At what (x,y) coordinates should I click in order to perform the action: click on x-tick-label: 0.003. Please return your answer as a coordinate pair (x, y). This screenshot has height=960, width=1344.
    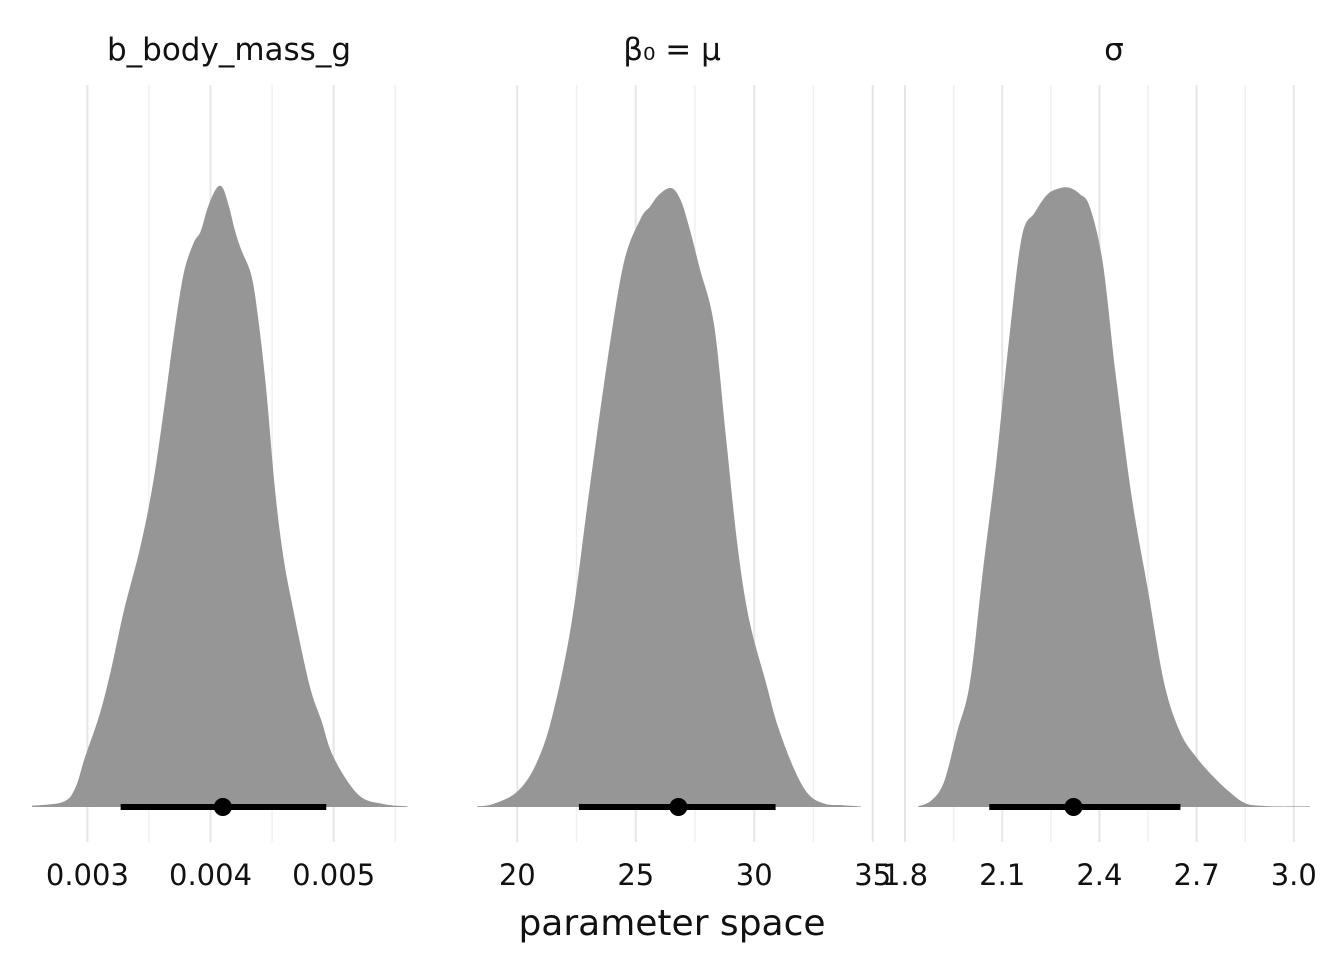
    Looking at the image, I should click on (87, 875).